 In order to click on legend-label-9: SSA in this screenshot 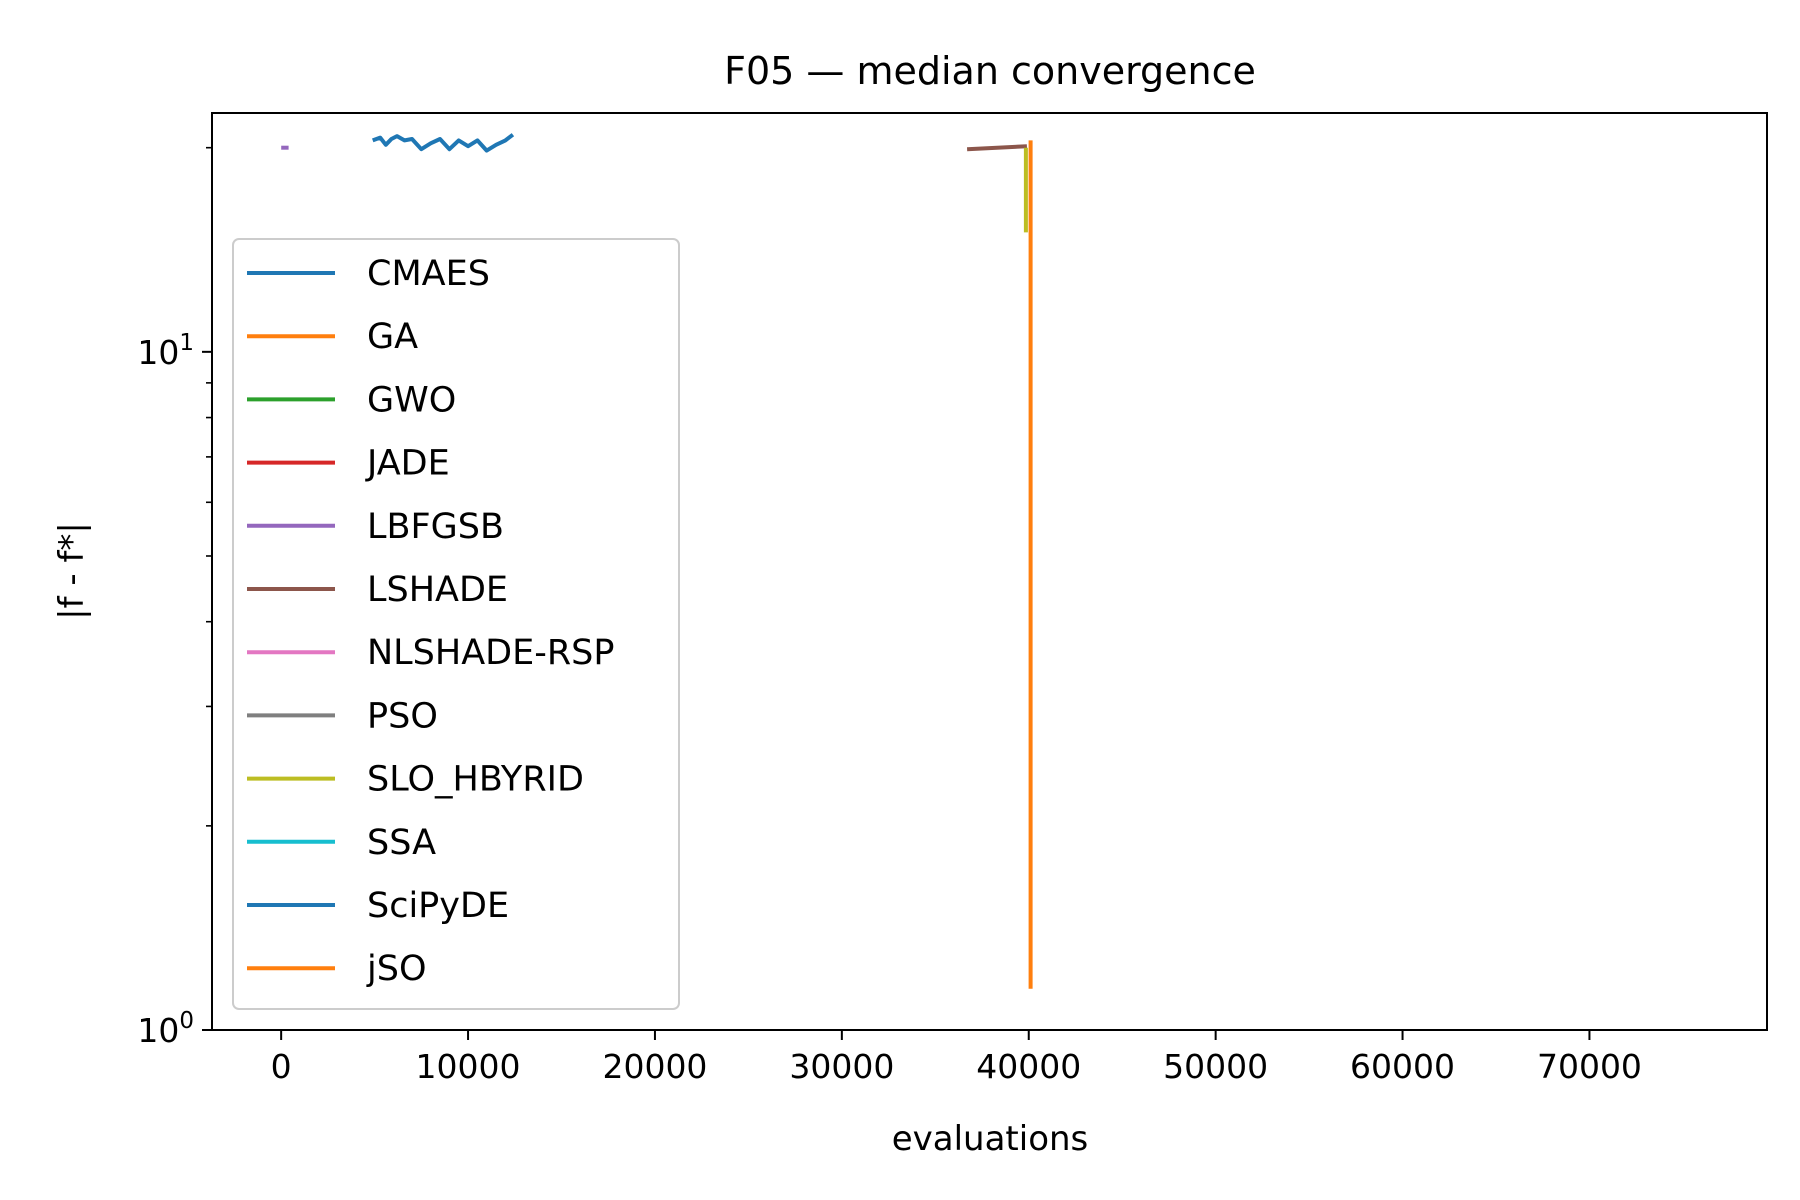, I will do `click(401, 843)`.